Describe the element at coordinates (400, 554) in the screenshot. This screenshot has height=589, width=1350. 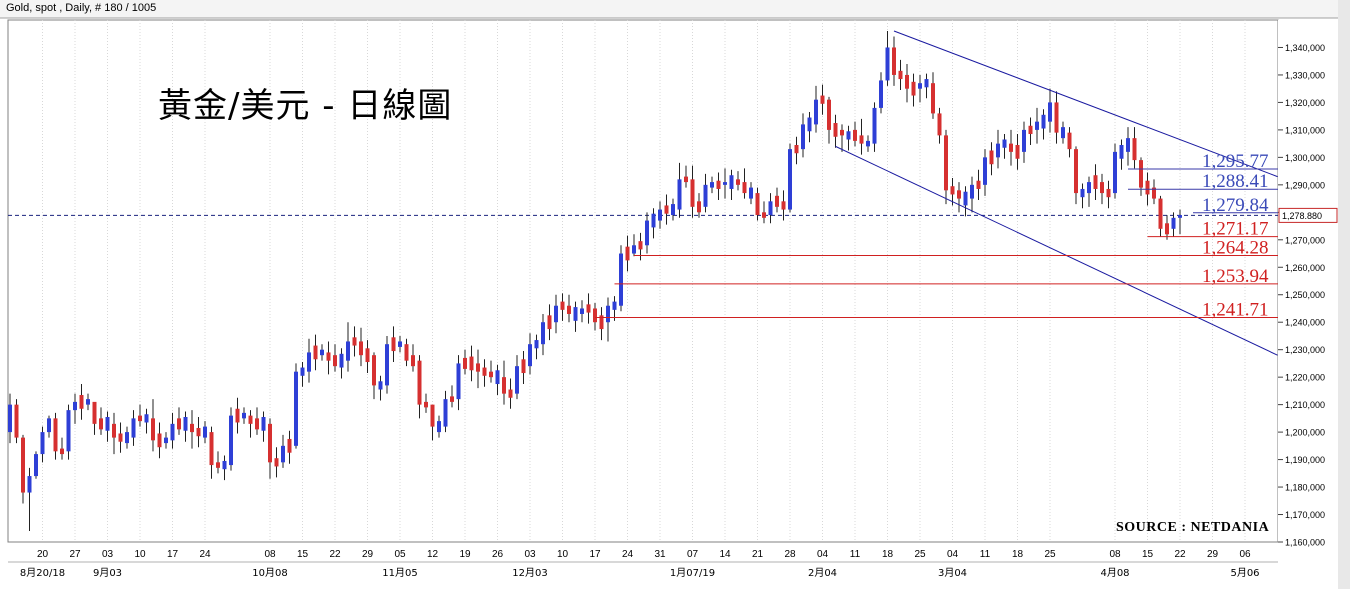
I see `x-day-label: 05` at that location.